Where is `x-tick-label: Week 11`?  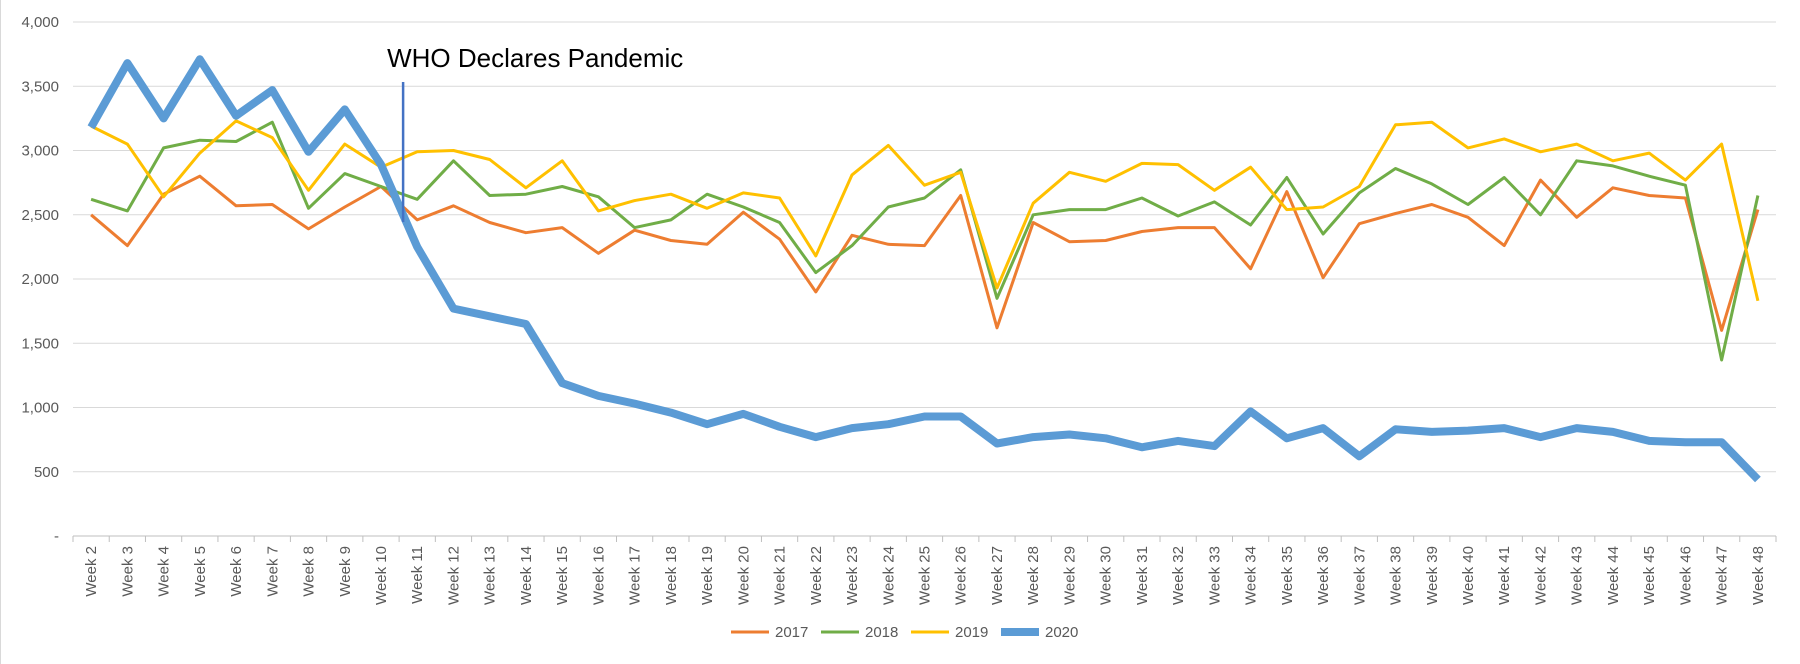
x-tick-label: Week 11 is located at coordinates (417, 575).